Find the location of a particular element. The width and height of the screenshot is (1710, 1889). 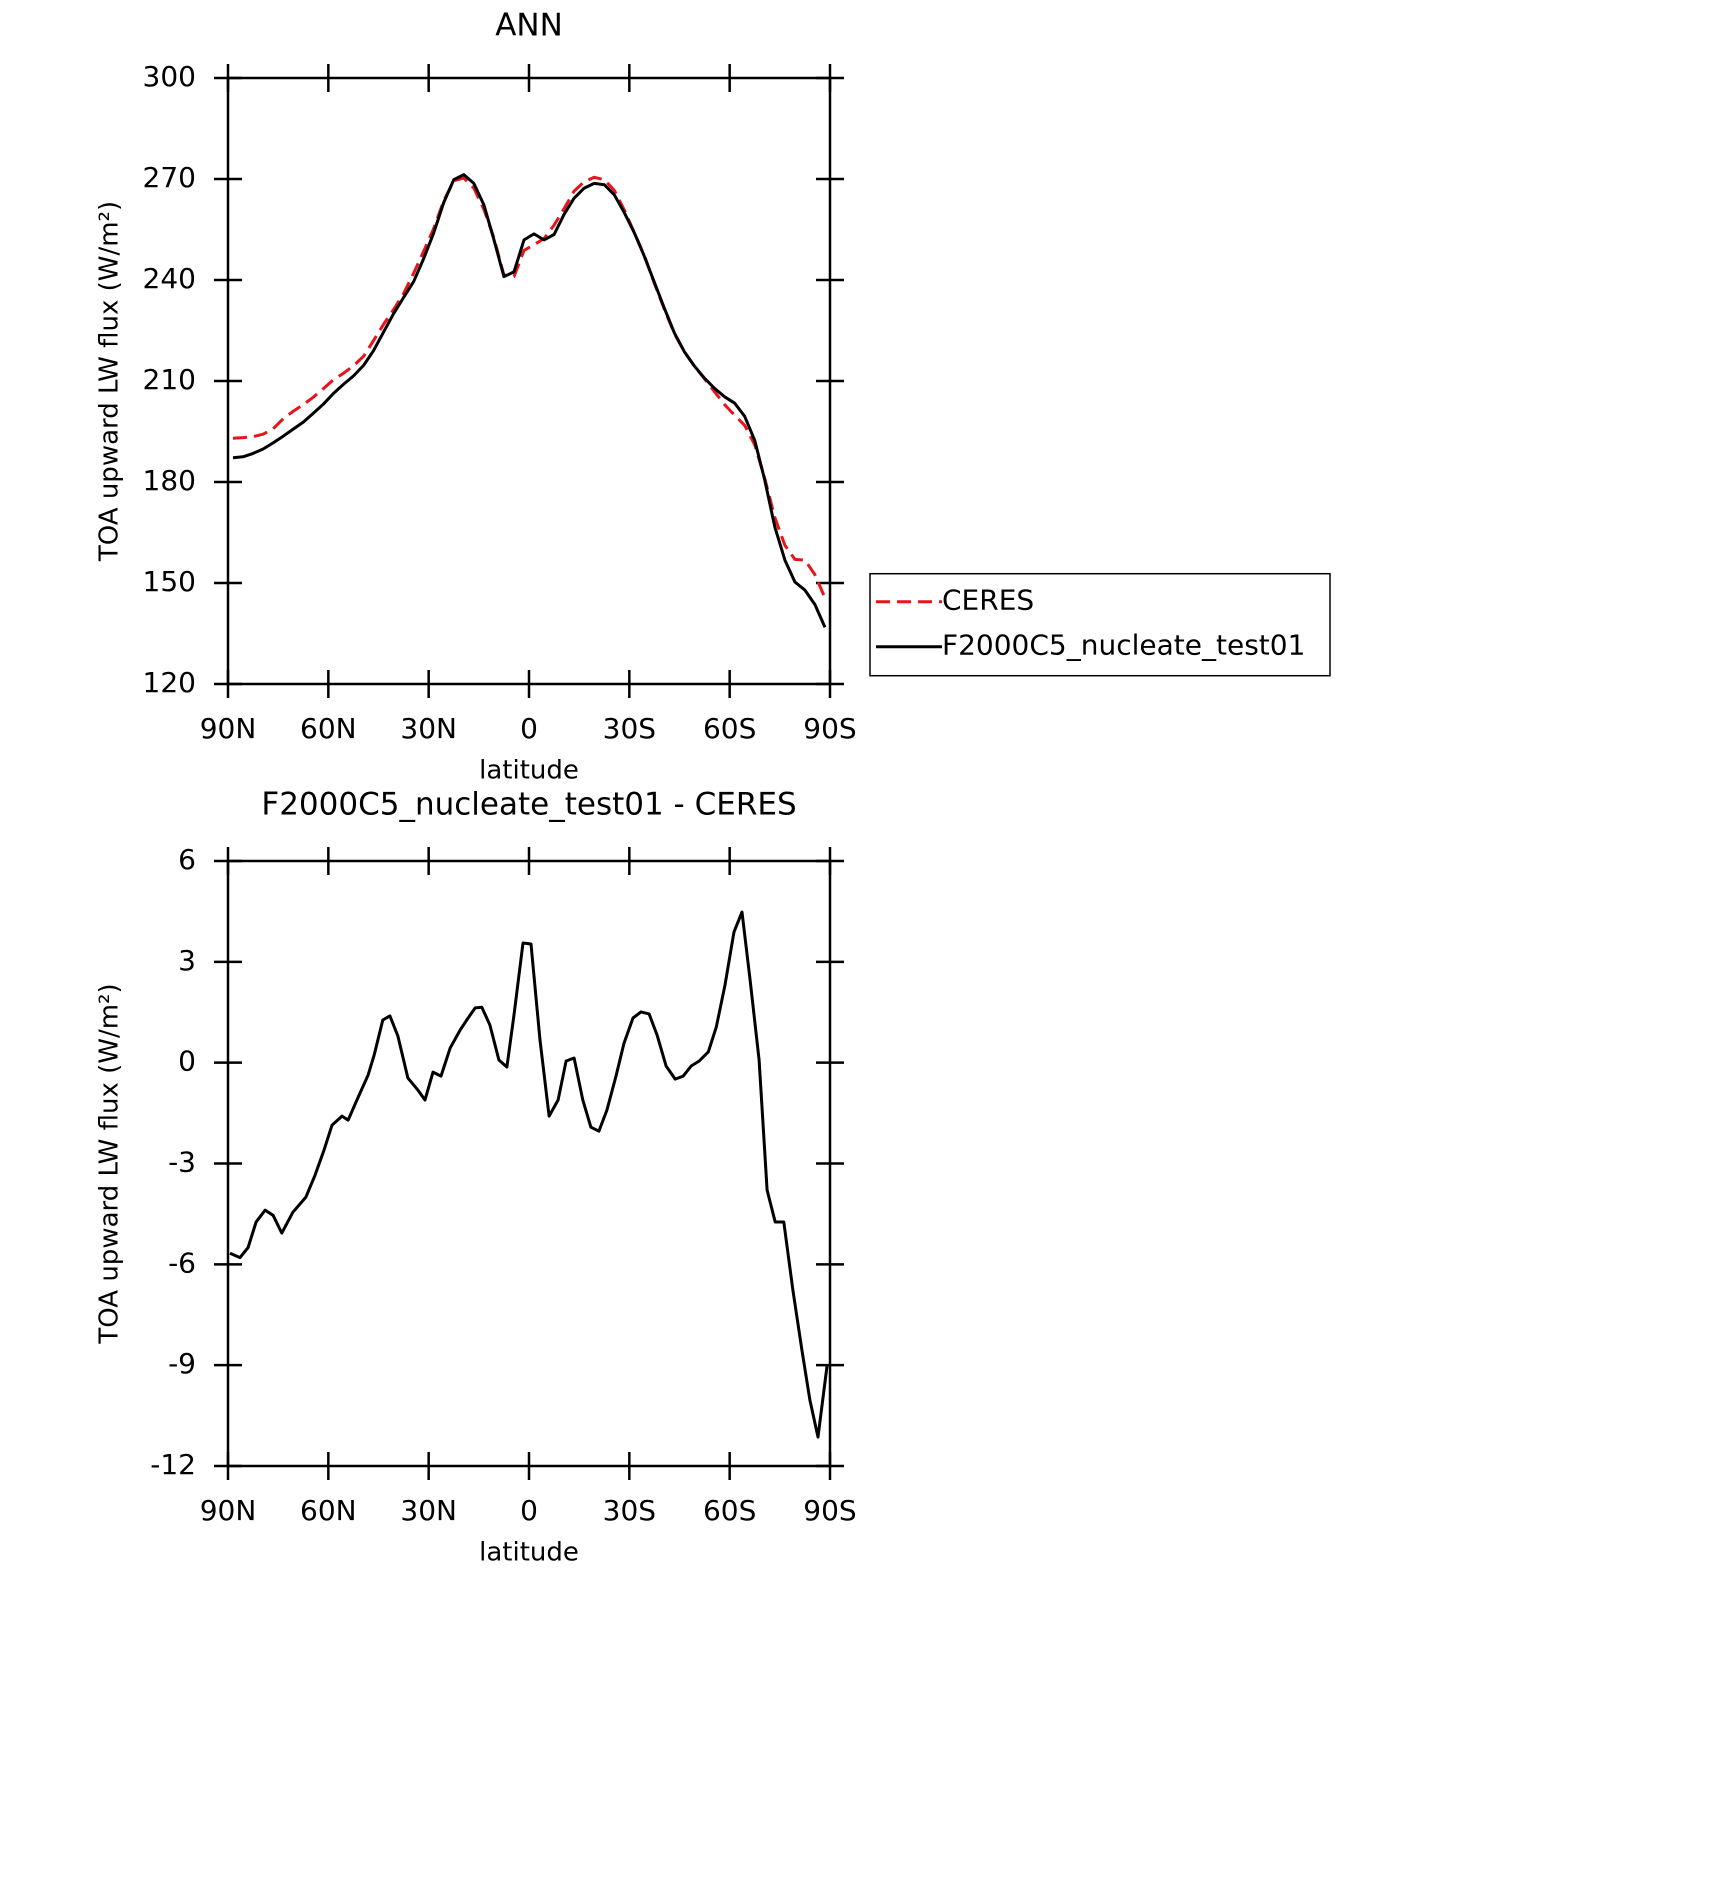

y-tick-label: 3 is located at coordinates (187, 960).